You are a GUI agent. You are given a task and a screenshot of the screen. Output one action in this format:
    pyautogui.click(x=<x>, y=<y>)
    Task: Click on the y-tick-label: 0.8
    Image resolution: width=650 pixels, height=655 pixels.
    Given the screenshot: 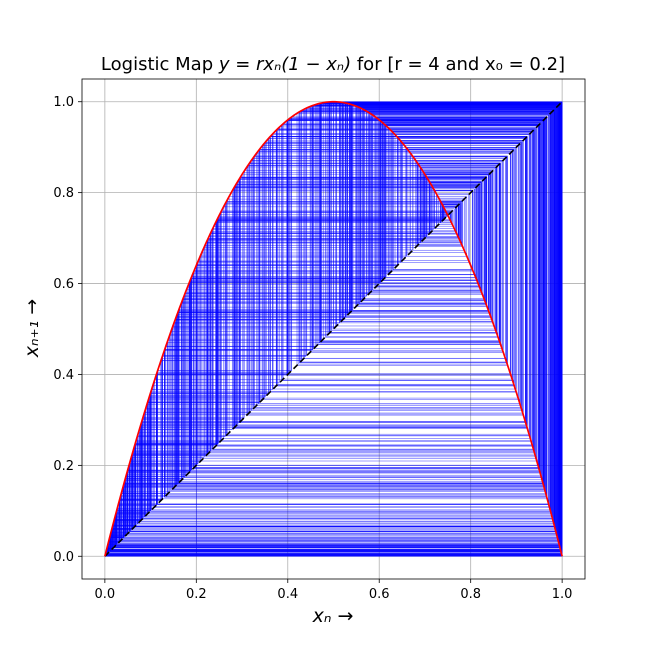 What is the action you would take?
    pyautogui.click(x=63, y=193)
    